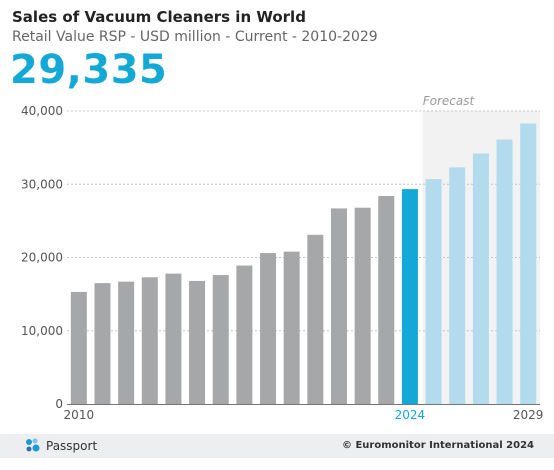  I want to click on y-tick-label: 10,000, so click(42, 331).